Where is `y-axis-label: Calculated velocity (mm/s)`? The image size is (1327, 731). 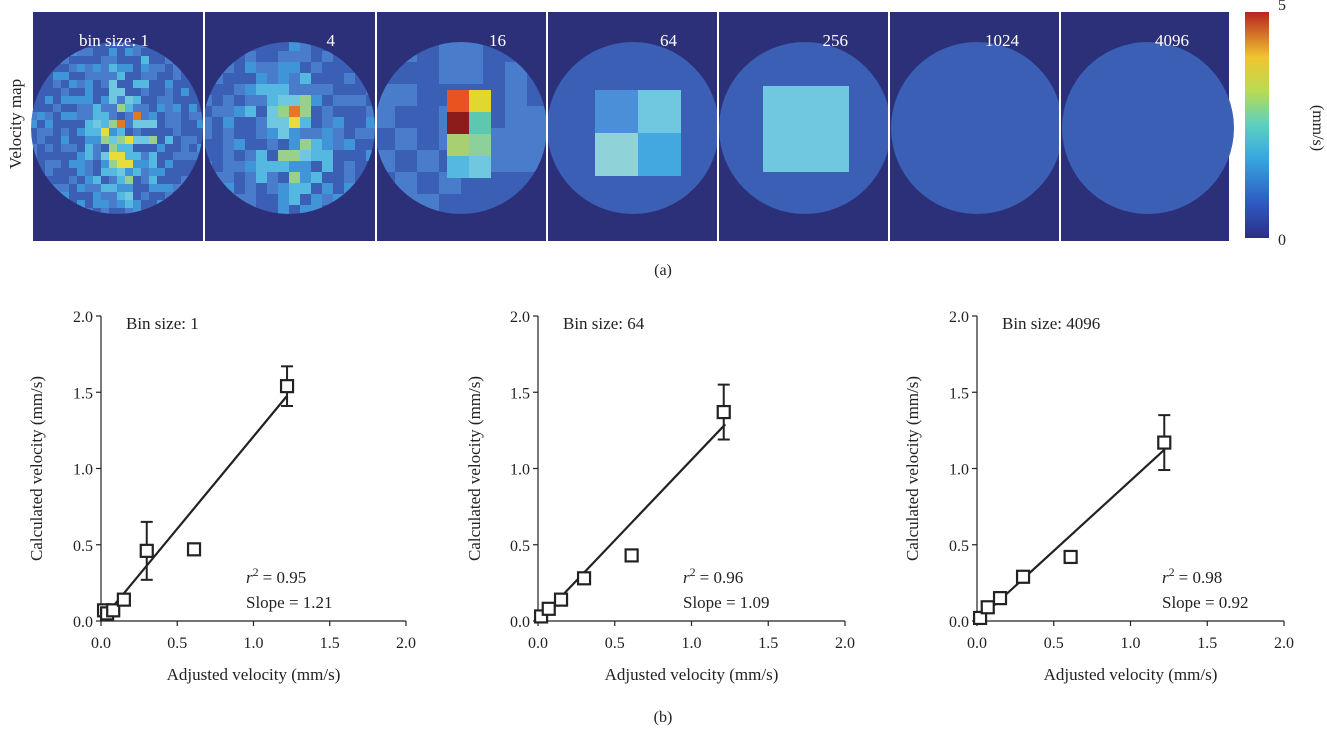 y-axis-label: Calculated velocity (mm/s) is located at coordinates (36, 468).